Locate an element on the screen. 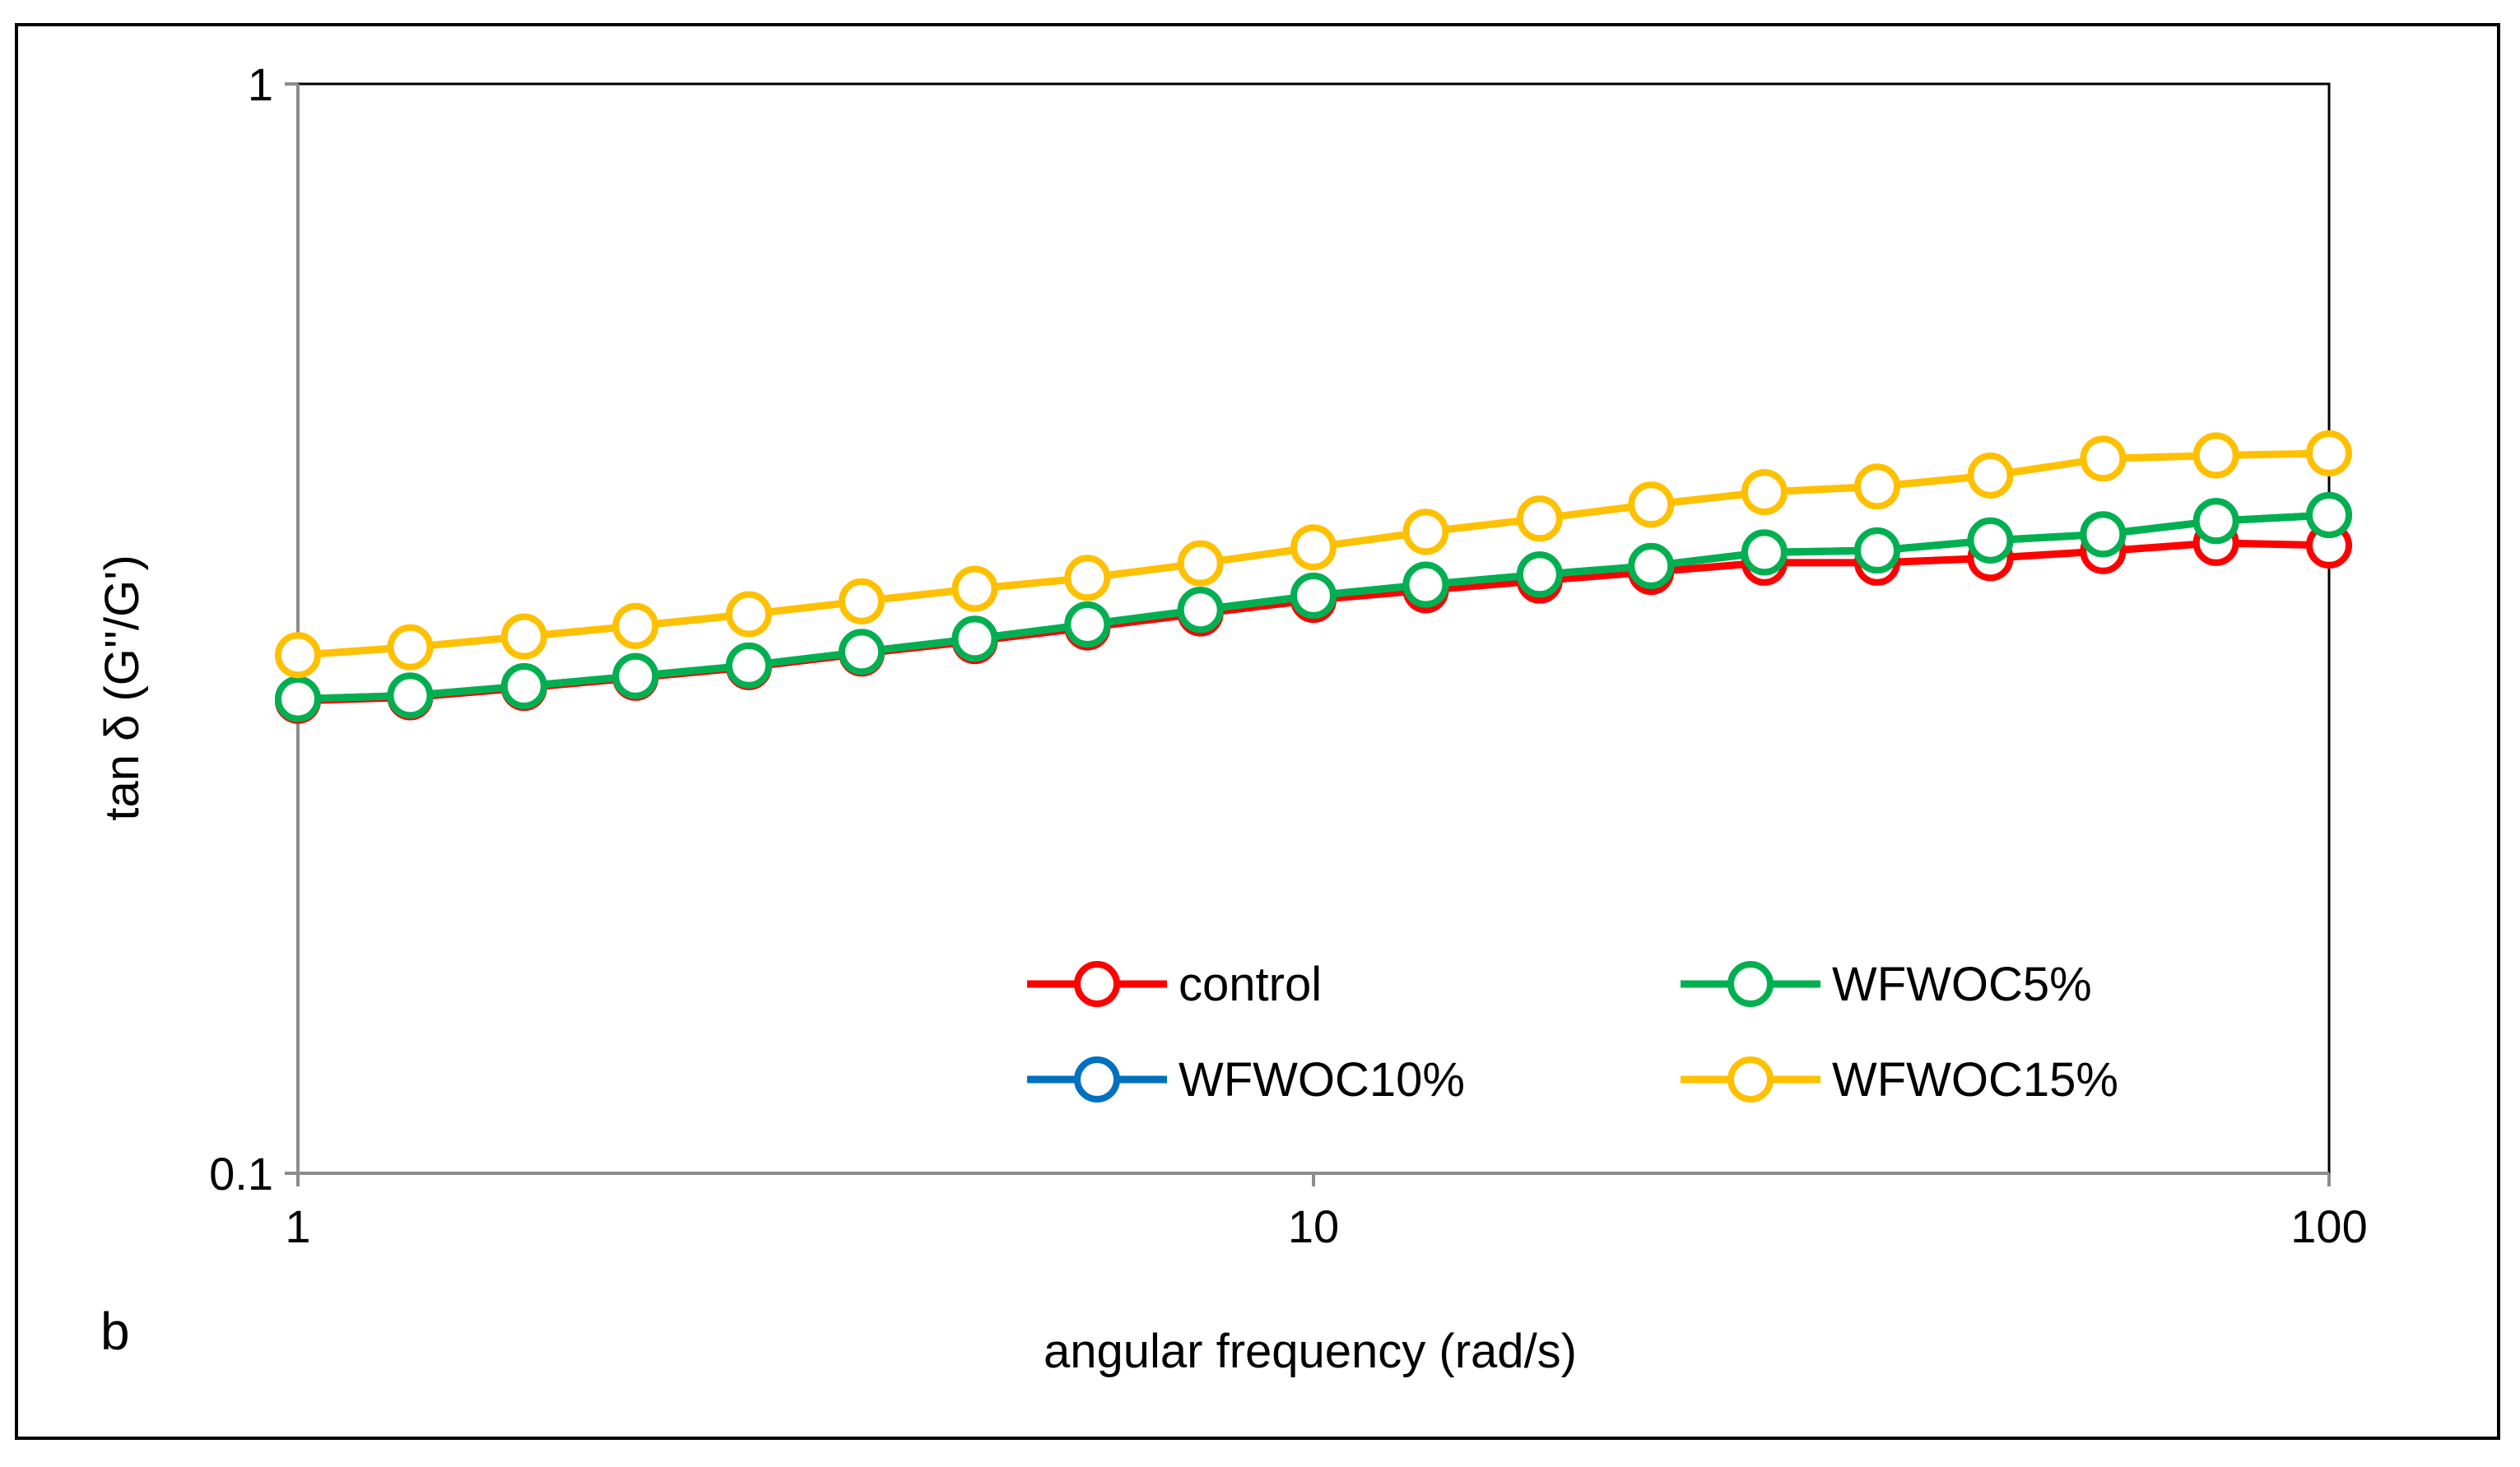 This screenshot has width=2520, height=1467. y-axis-title: tan δ (G''/G') is located at coordinates (122, 687).